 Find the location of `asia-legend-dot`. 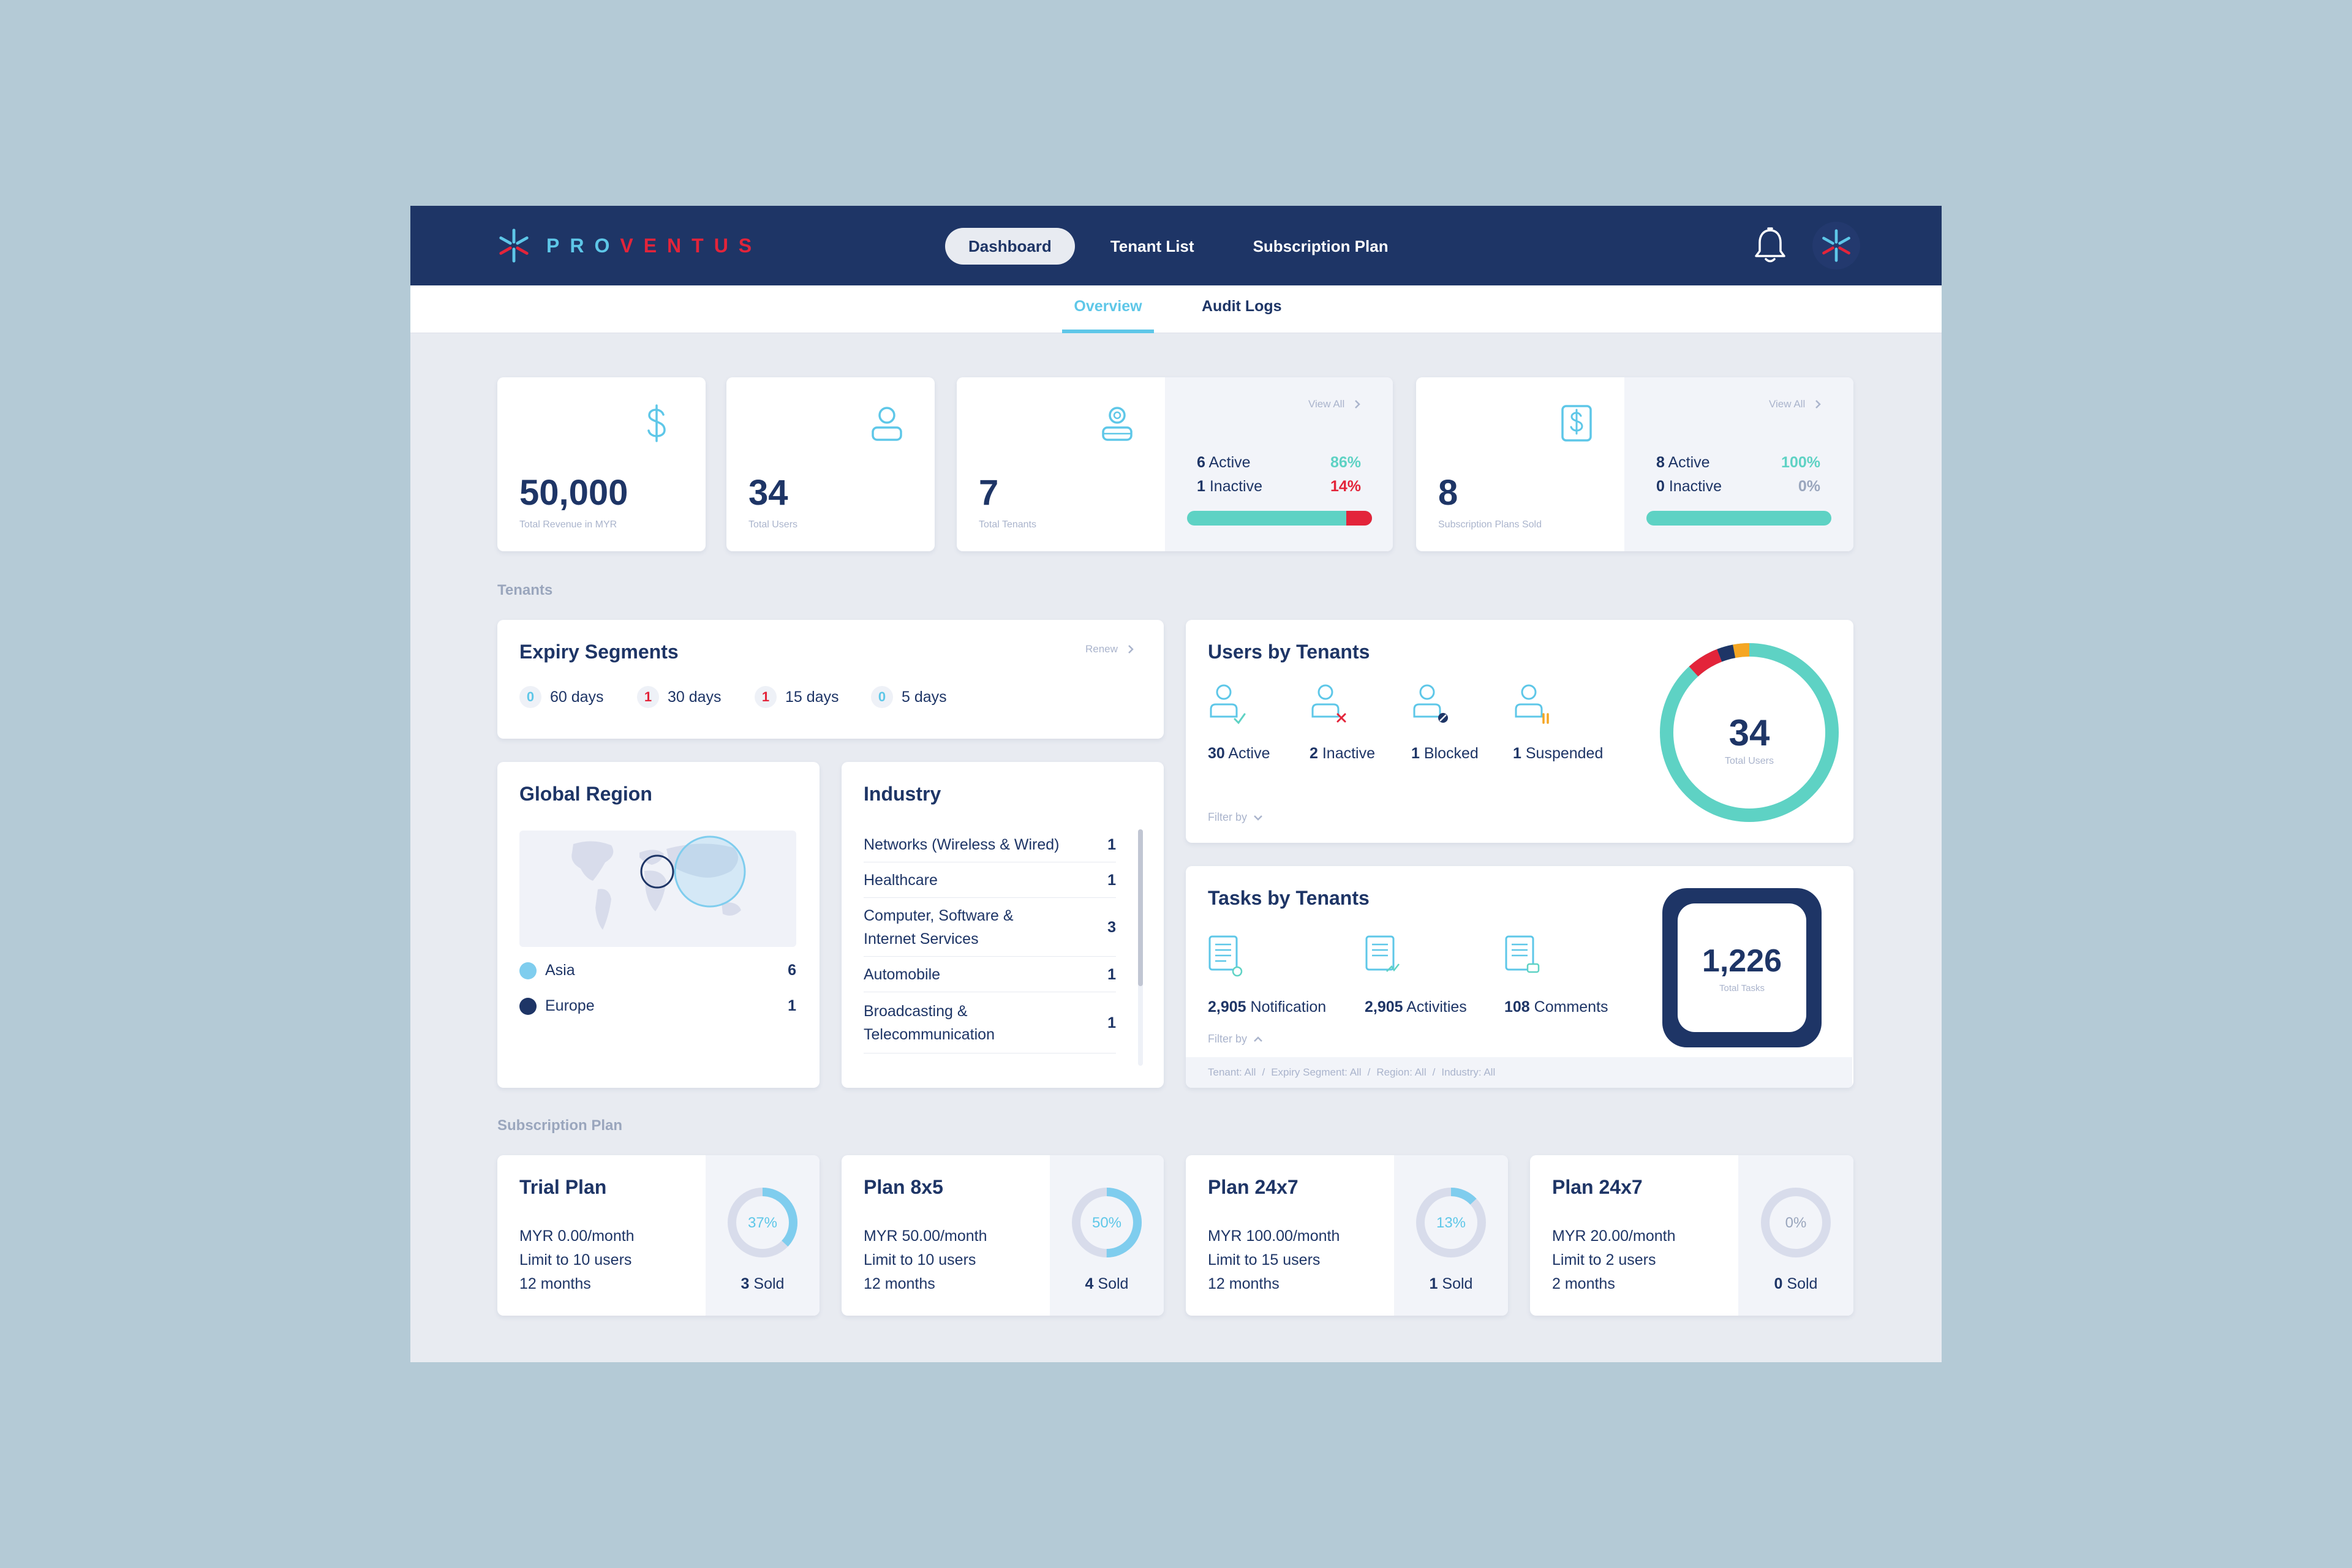

asia-legend-dot is located at coordinates (528, 971).